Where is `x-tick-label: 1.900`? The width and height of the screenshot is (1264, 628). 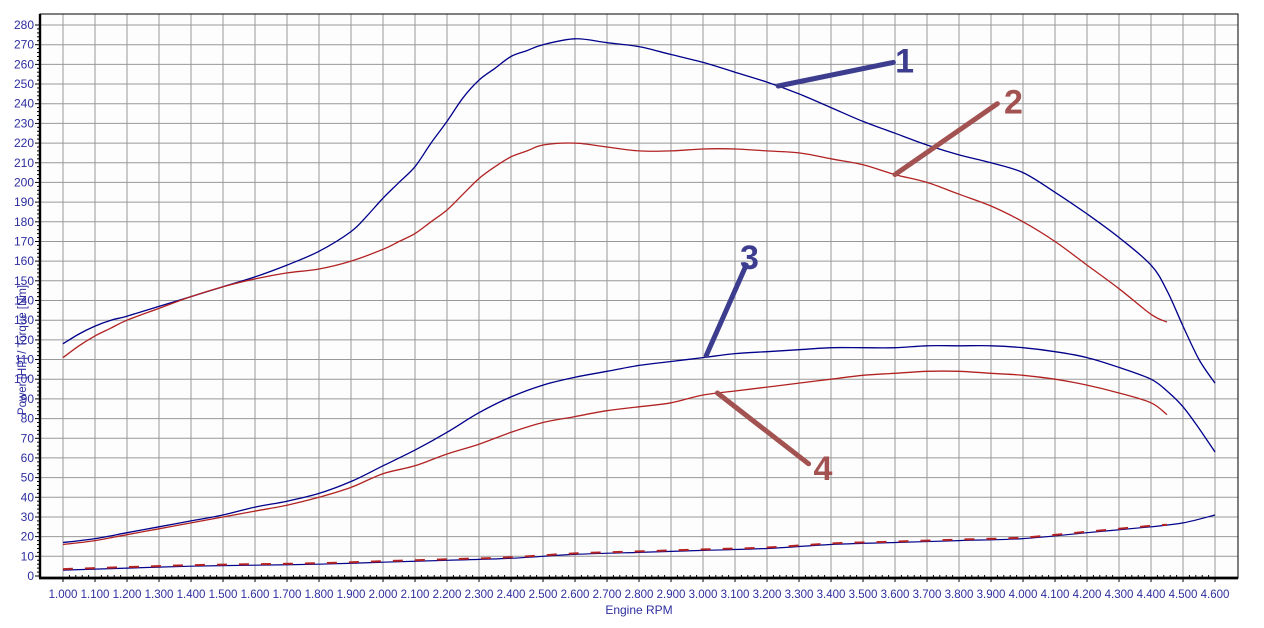
x-tick-label: 1.900 is located at coordinates (351, 595).